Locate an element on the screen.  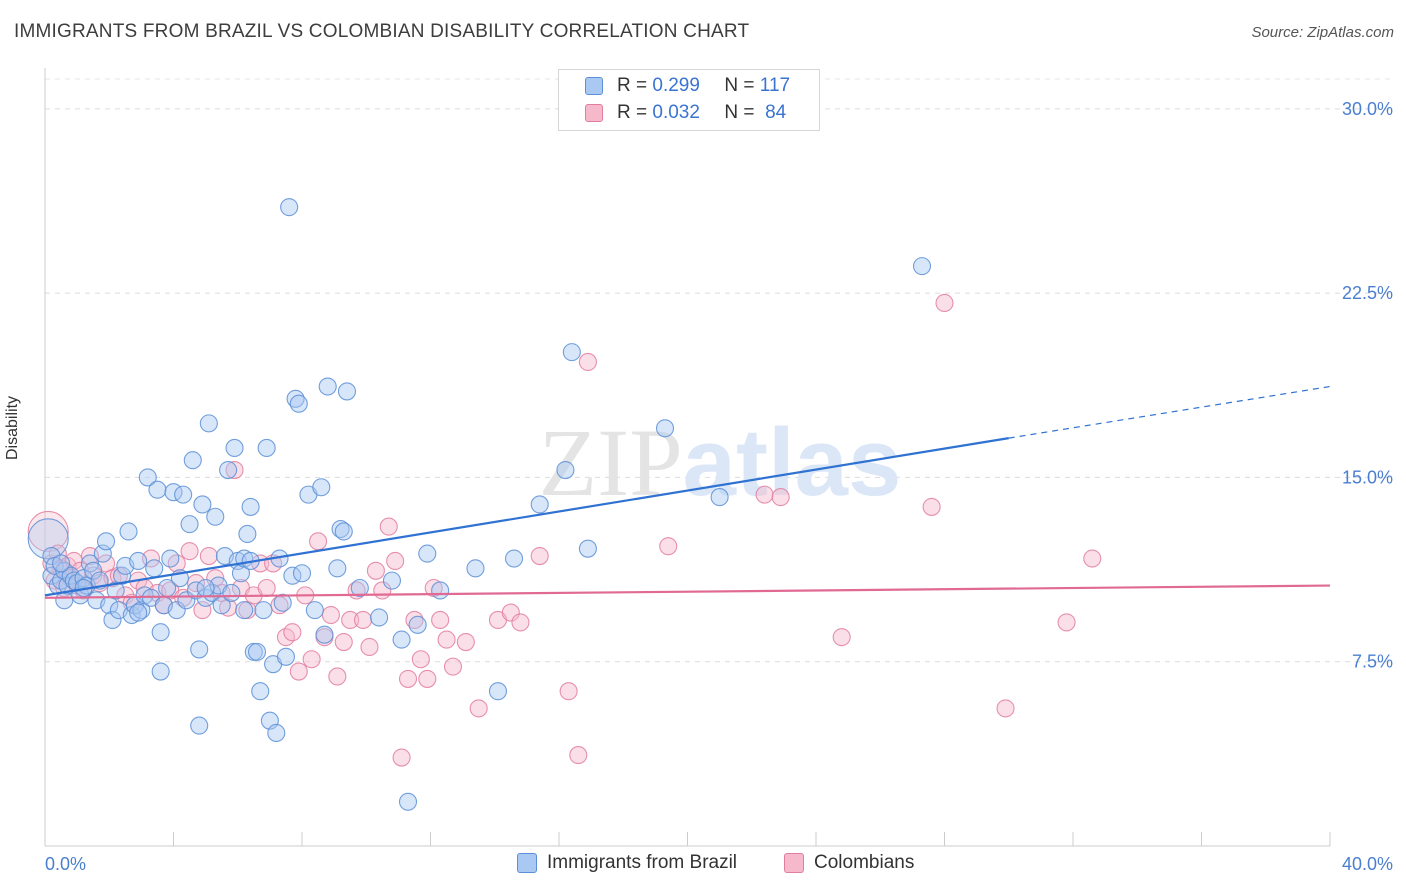
pink-swatch is located at coordinates (594, 113).